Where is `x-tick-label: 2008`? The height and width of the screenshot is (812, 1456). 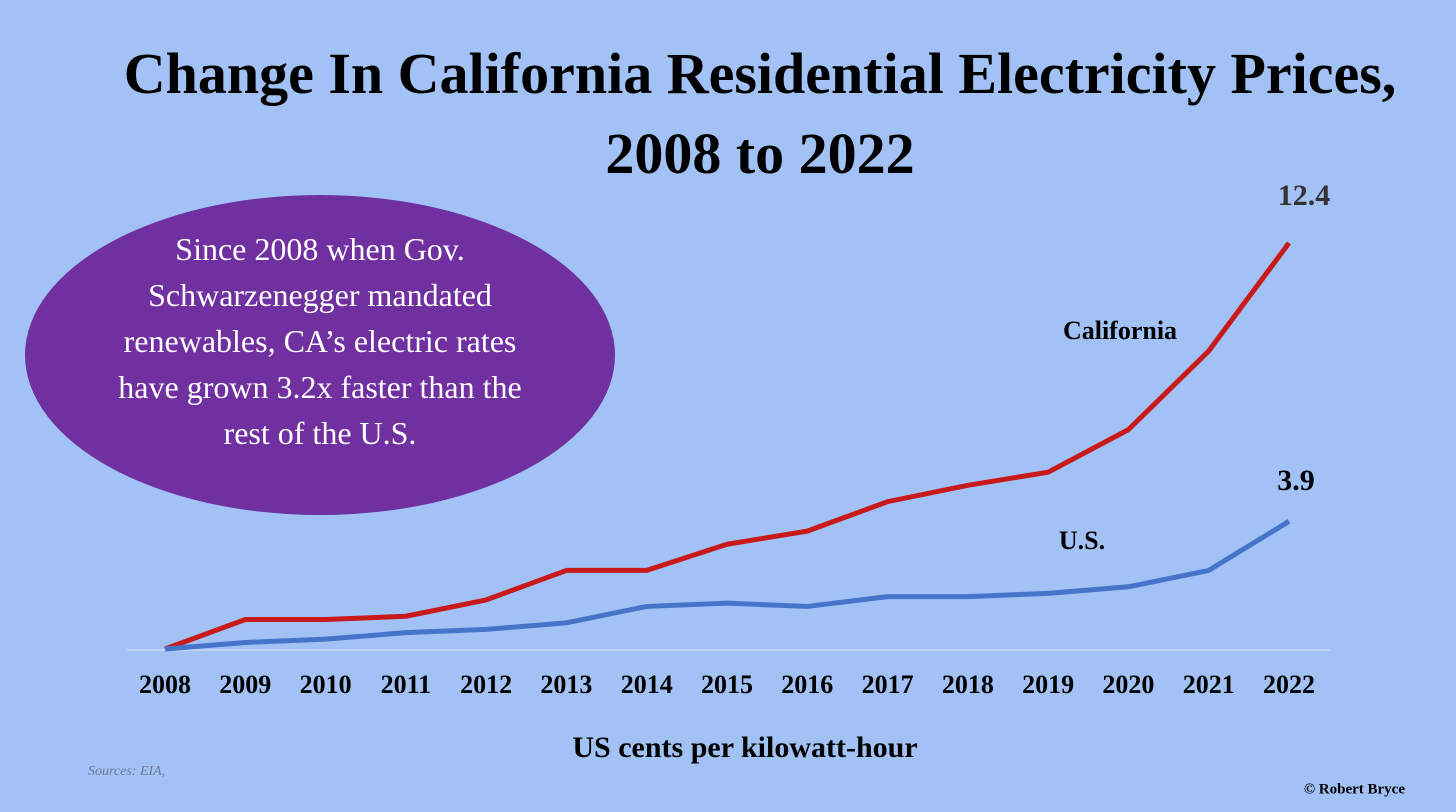
x-tick-label: 2008 is located at coordinates (165, 684).